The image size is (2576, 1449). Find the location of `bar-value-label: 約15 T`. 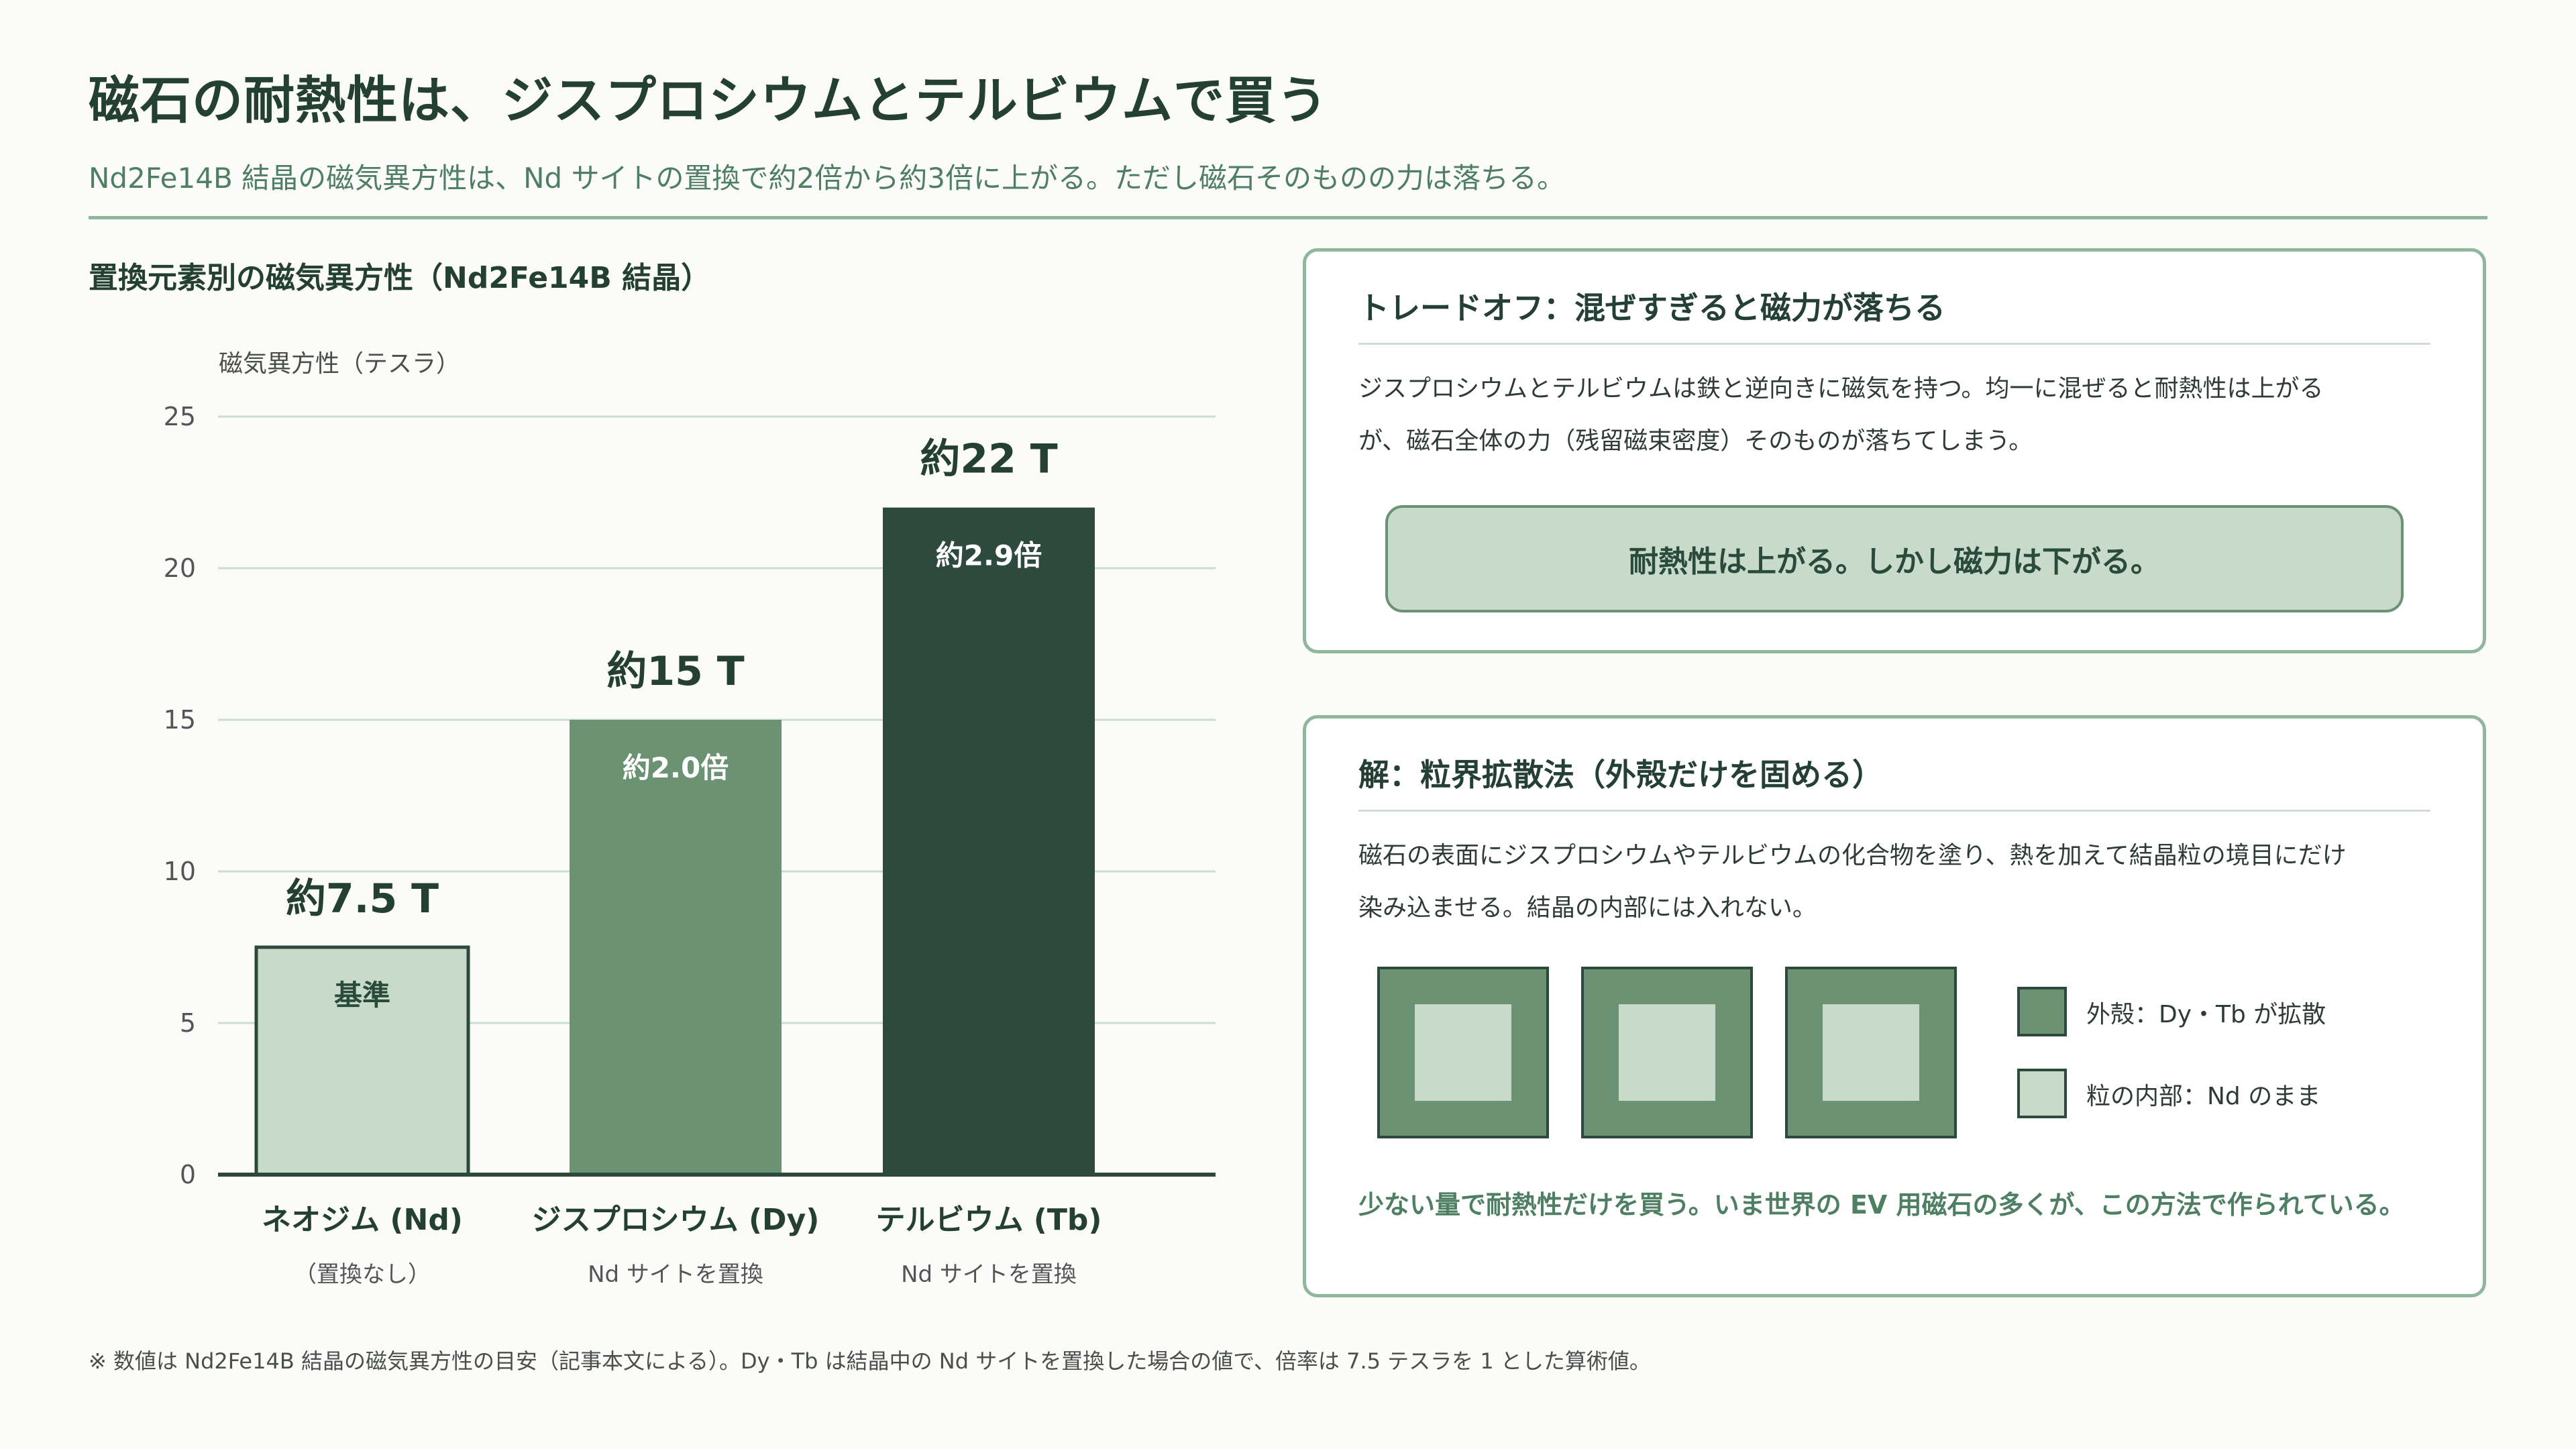

bar-value-label: 約15 T is located at coordinates (675, 671).